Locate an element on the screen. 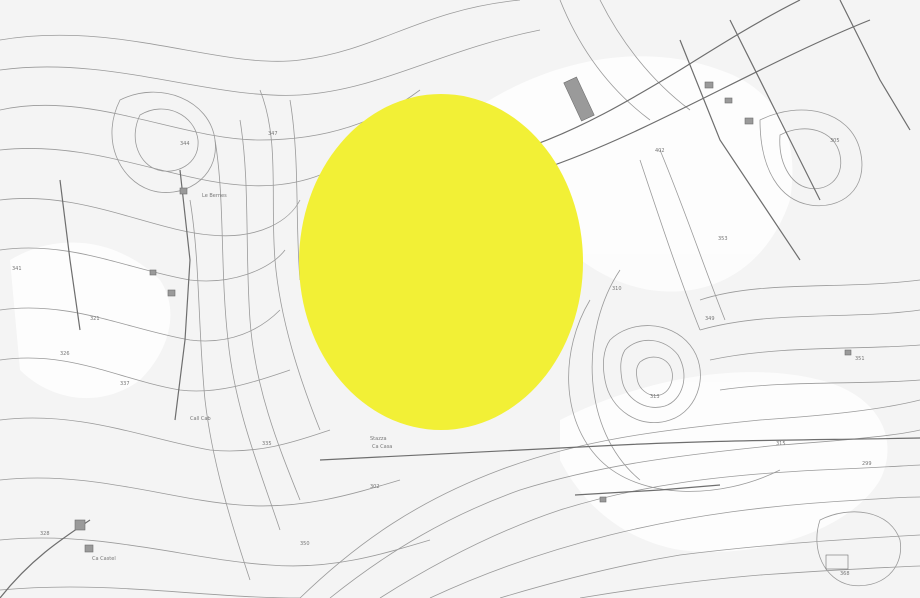  spot-height: 349 is located at coordinates (710, 319).